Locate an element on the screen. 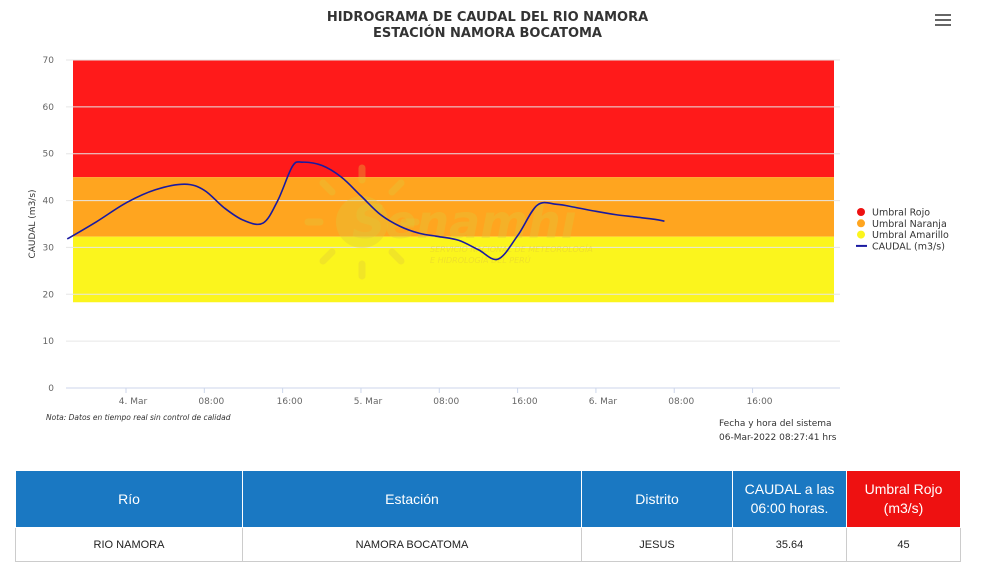 The height and width of the screenshot is (583, 991). hamburger-menu-icon is located at coordinates (943, 21).